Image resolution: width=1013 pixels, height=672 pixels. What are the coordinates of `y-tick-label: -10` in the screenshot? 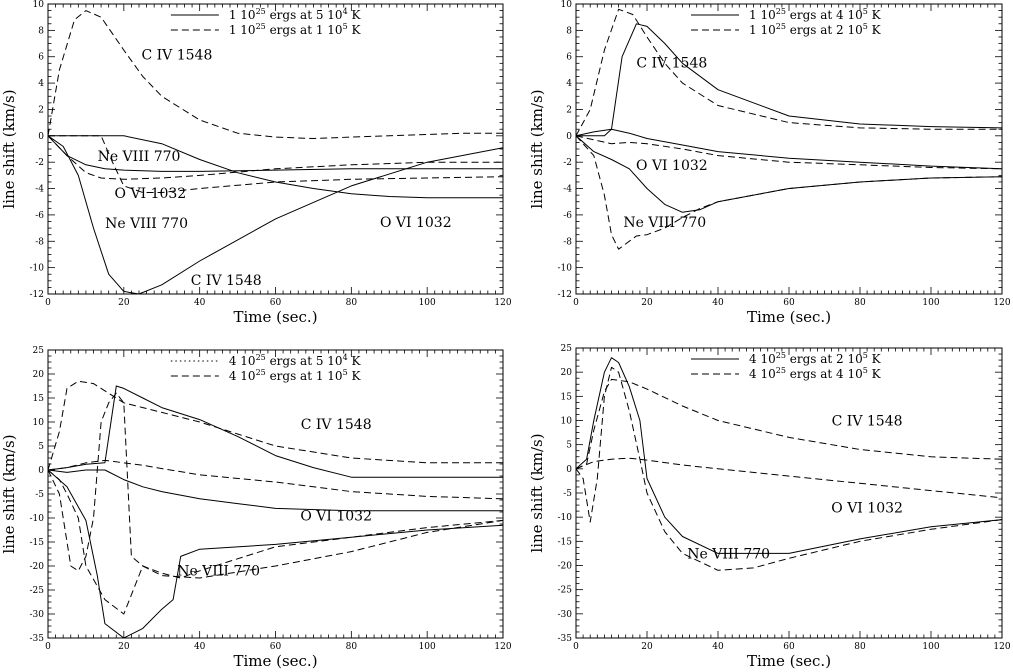 It's located at (37, 269).